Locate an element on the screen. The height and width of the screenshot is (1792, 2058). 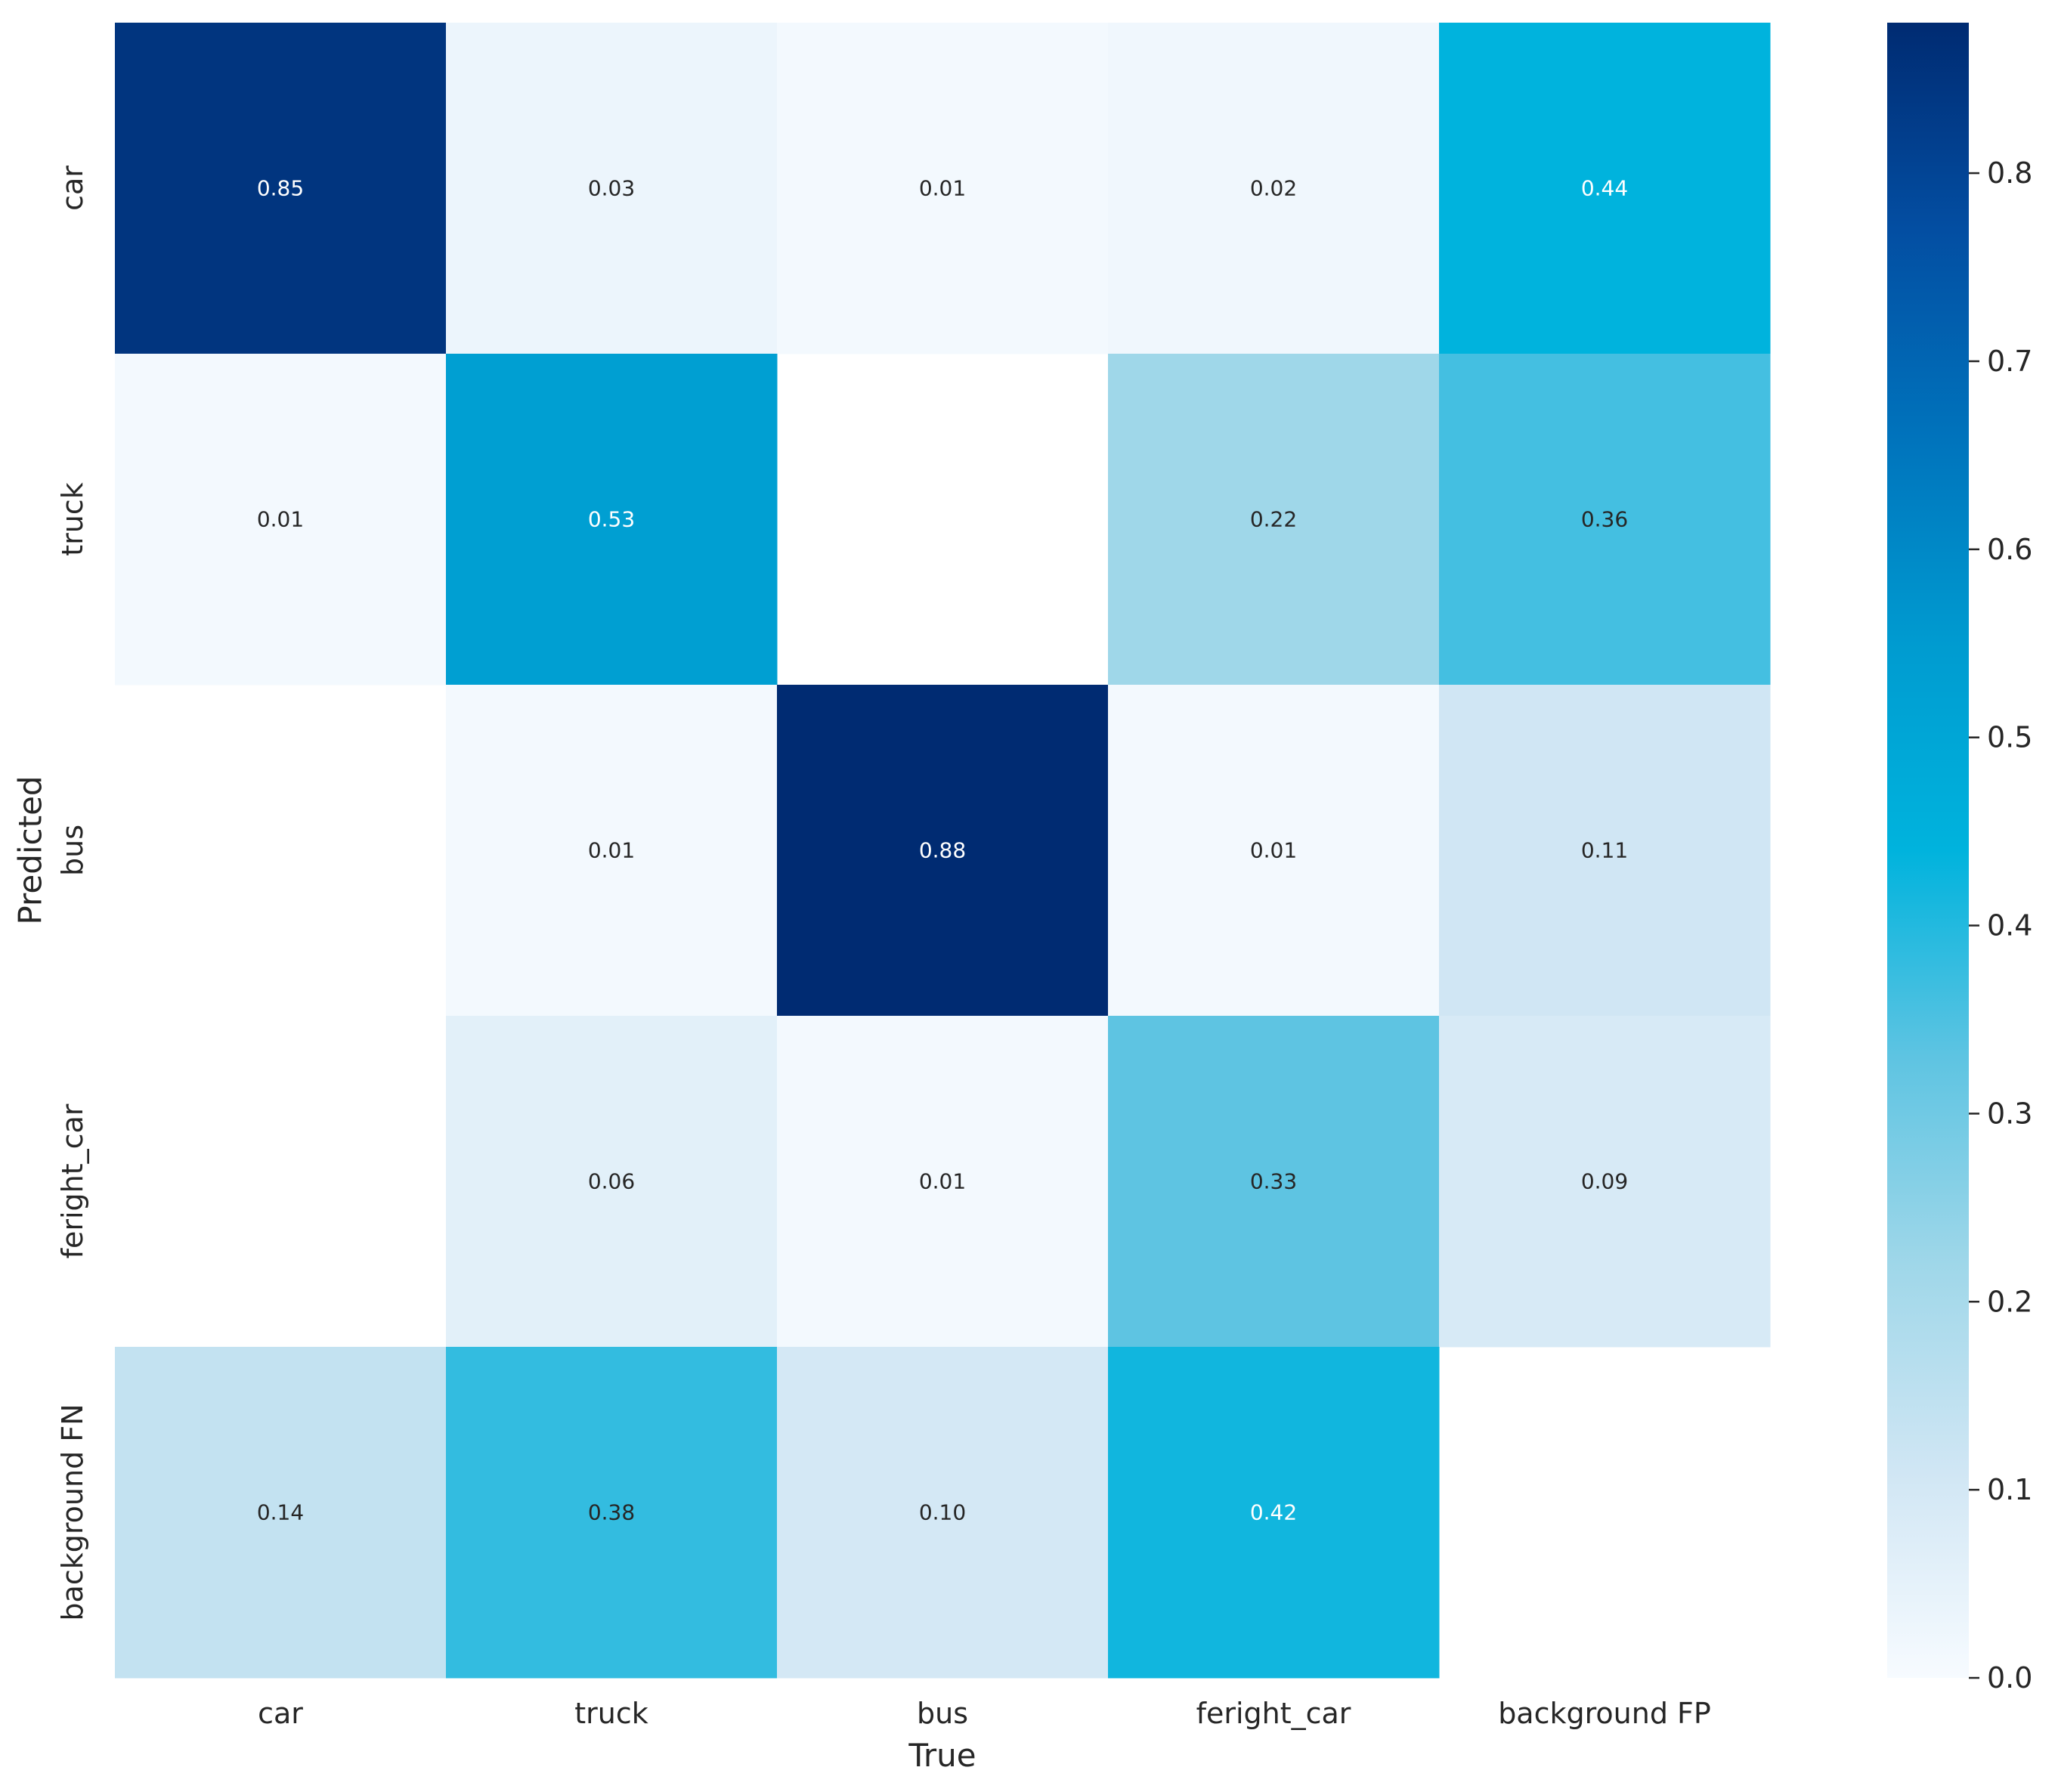
y-tick-label: background FN is located at coordinates (72, 1512).